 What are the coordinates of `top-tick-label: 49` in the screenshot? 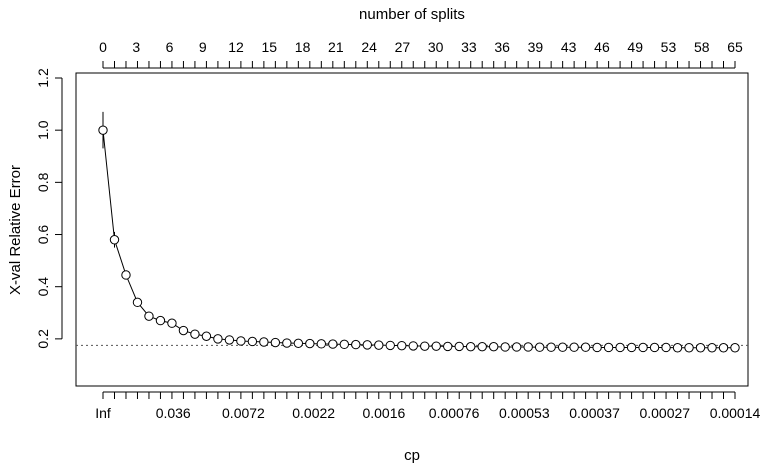 It's located at (635, 47).